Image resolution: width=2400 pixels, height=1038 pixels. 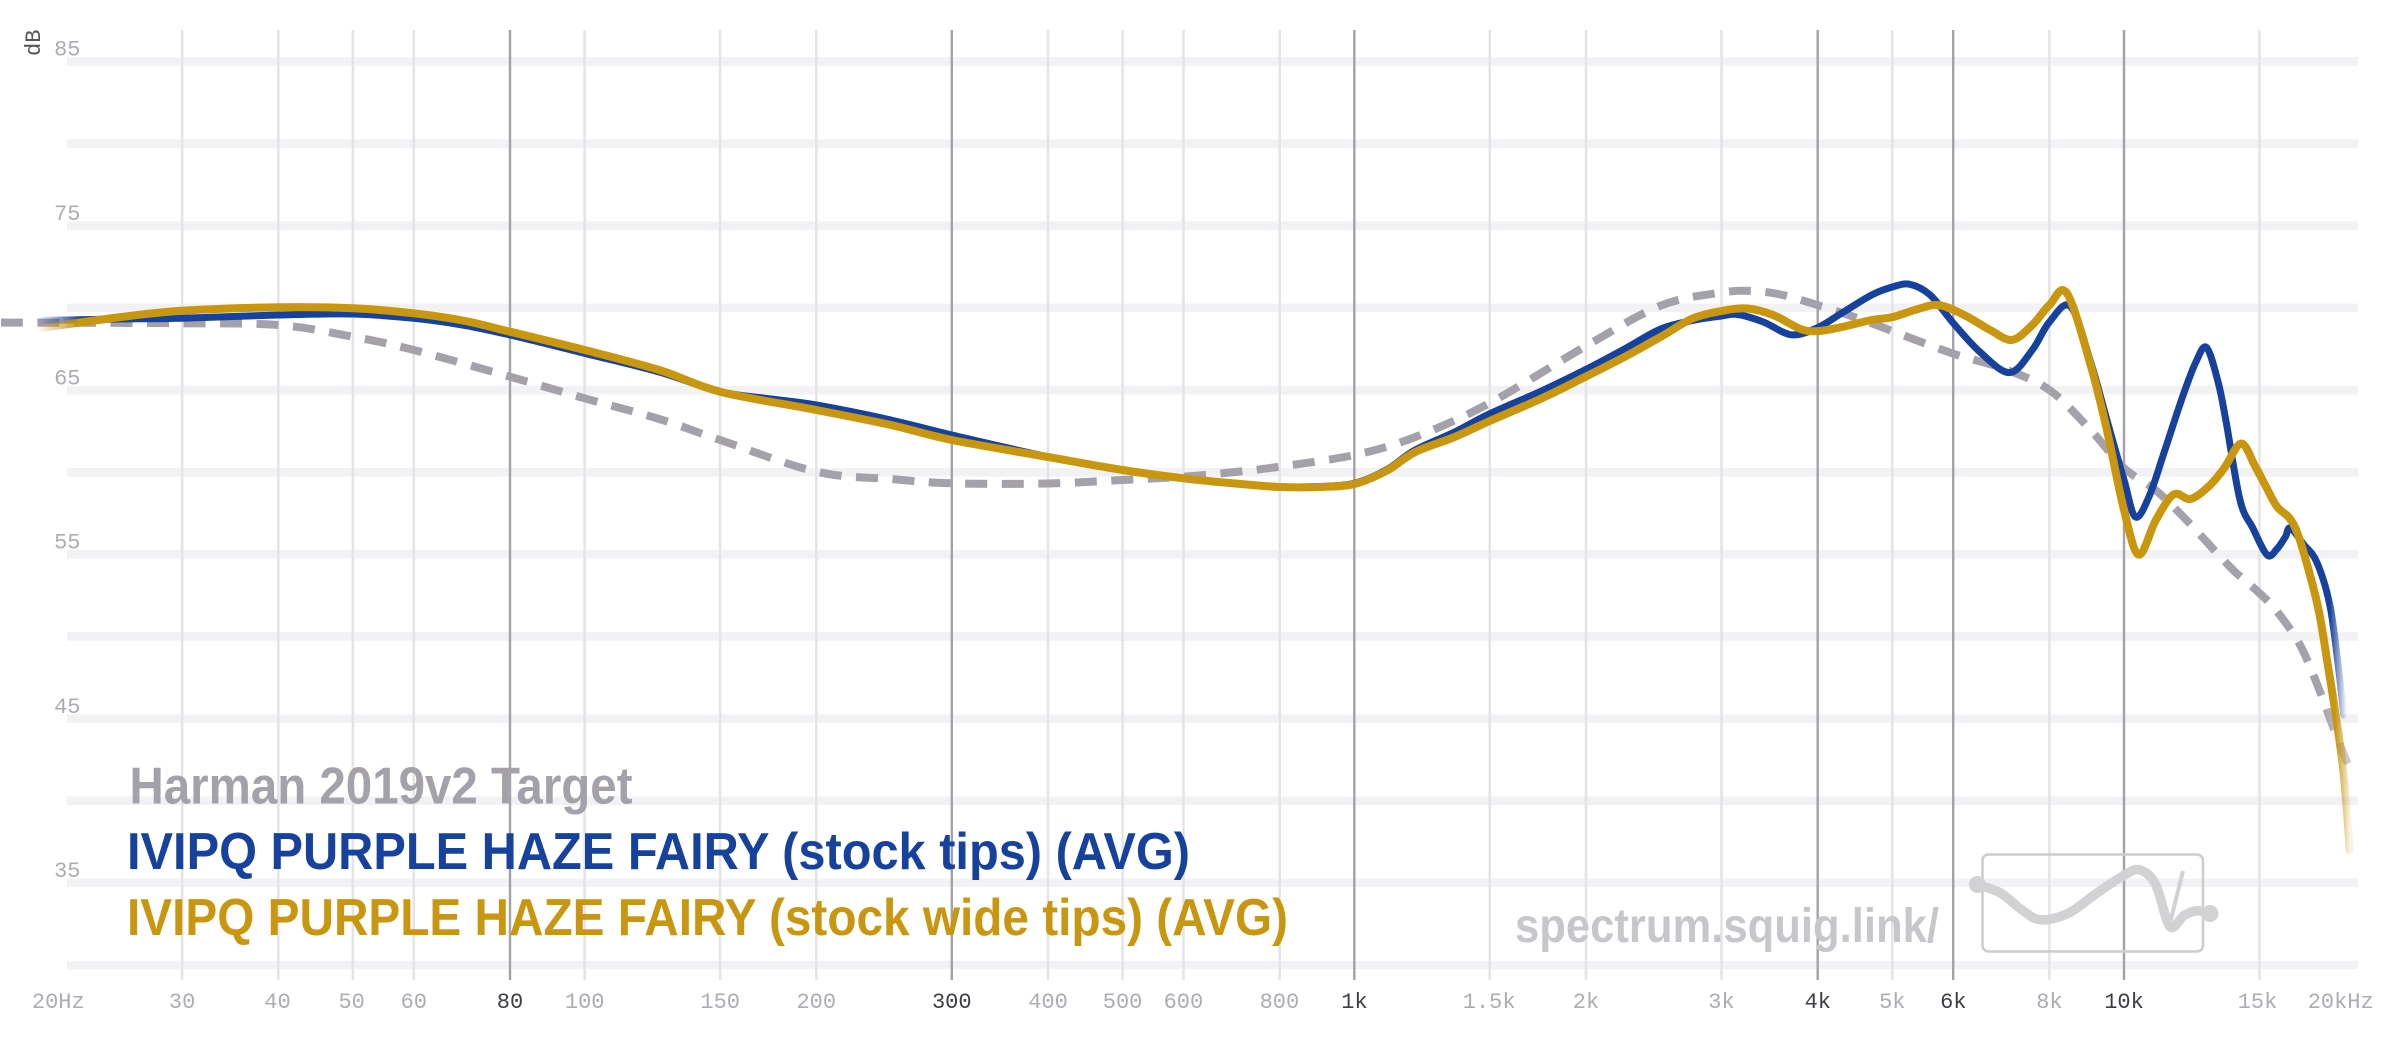 What do you see at coordinates (414, 1002) in the screenshot?
I see `svg-text: 60` at bounding box center [414, 1002].